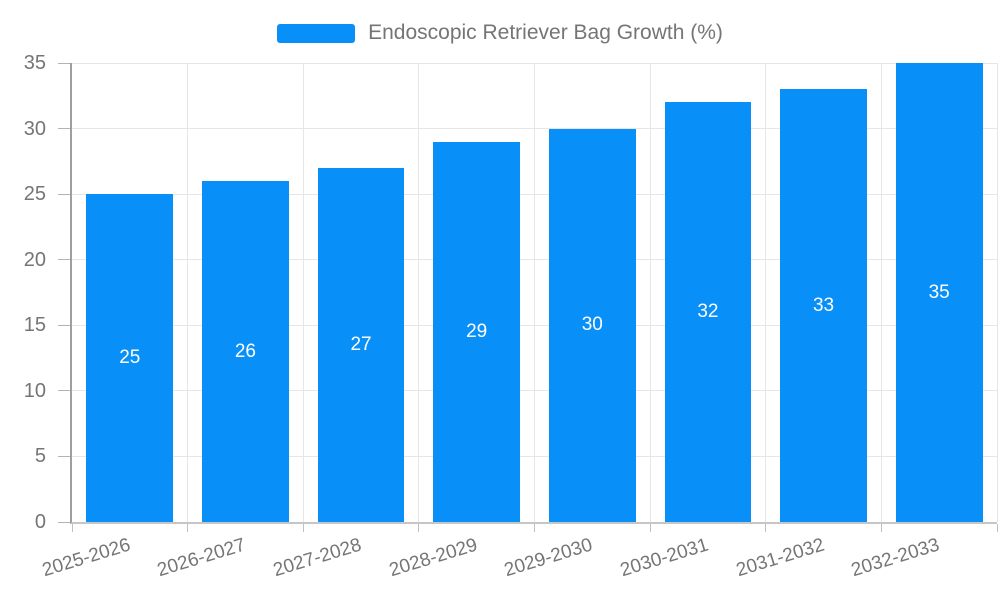  I want to click on legend: Endoscopic Retriever Bag Growth (%), so click(500, 33).